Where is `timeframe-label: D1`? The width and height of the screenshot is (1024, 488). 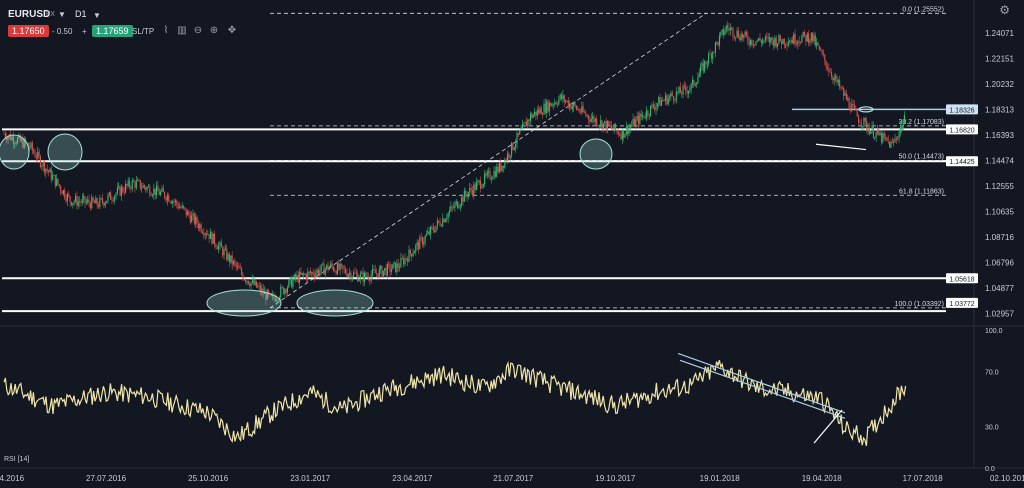 timeframe-label: D1 is located at coordinates (81, 14).